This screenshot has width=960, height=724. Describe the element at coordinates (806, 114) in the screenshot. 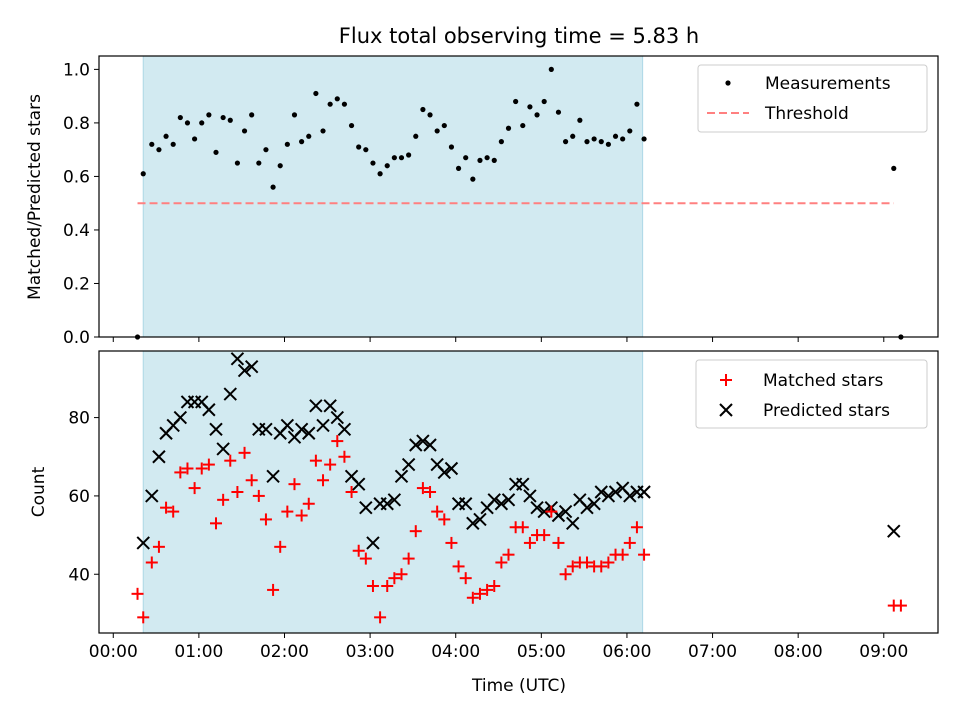

I see `legend-threshold-label: Threshold` at that location.